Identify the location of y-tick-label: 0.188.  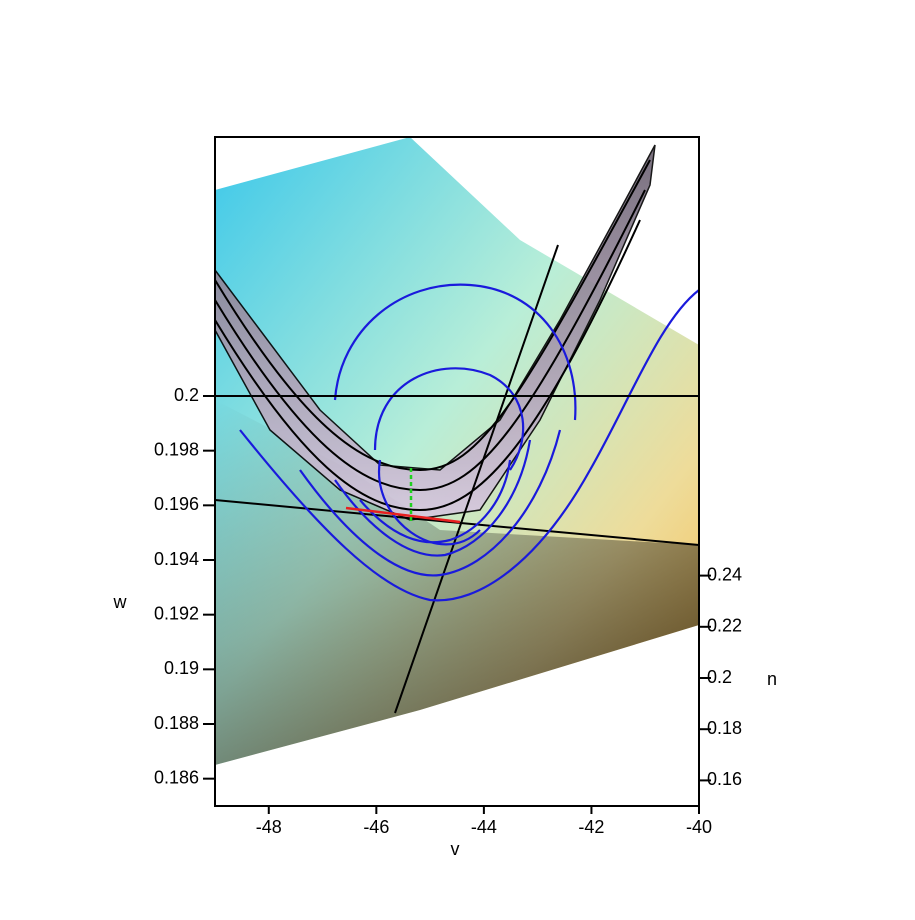
(176, 723).